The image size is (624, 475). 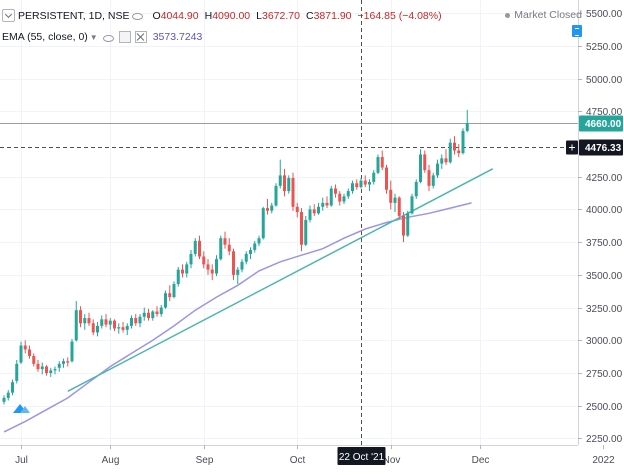 What do you see at coordinates (108, 37) in the screenshot?
I see `ema-visibility-icon` at bounding box center [108, 37].